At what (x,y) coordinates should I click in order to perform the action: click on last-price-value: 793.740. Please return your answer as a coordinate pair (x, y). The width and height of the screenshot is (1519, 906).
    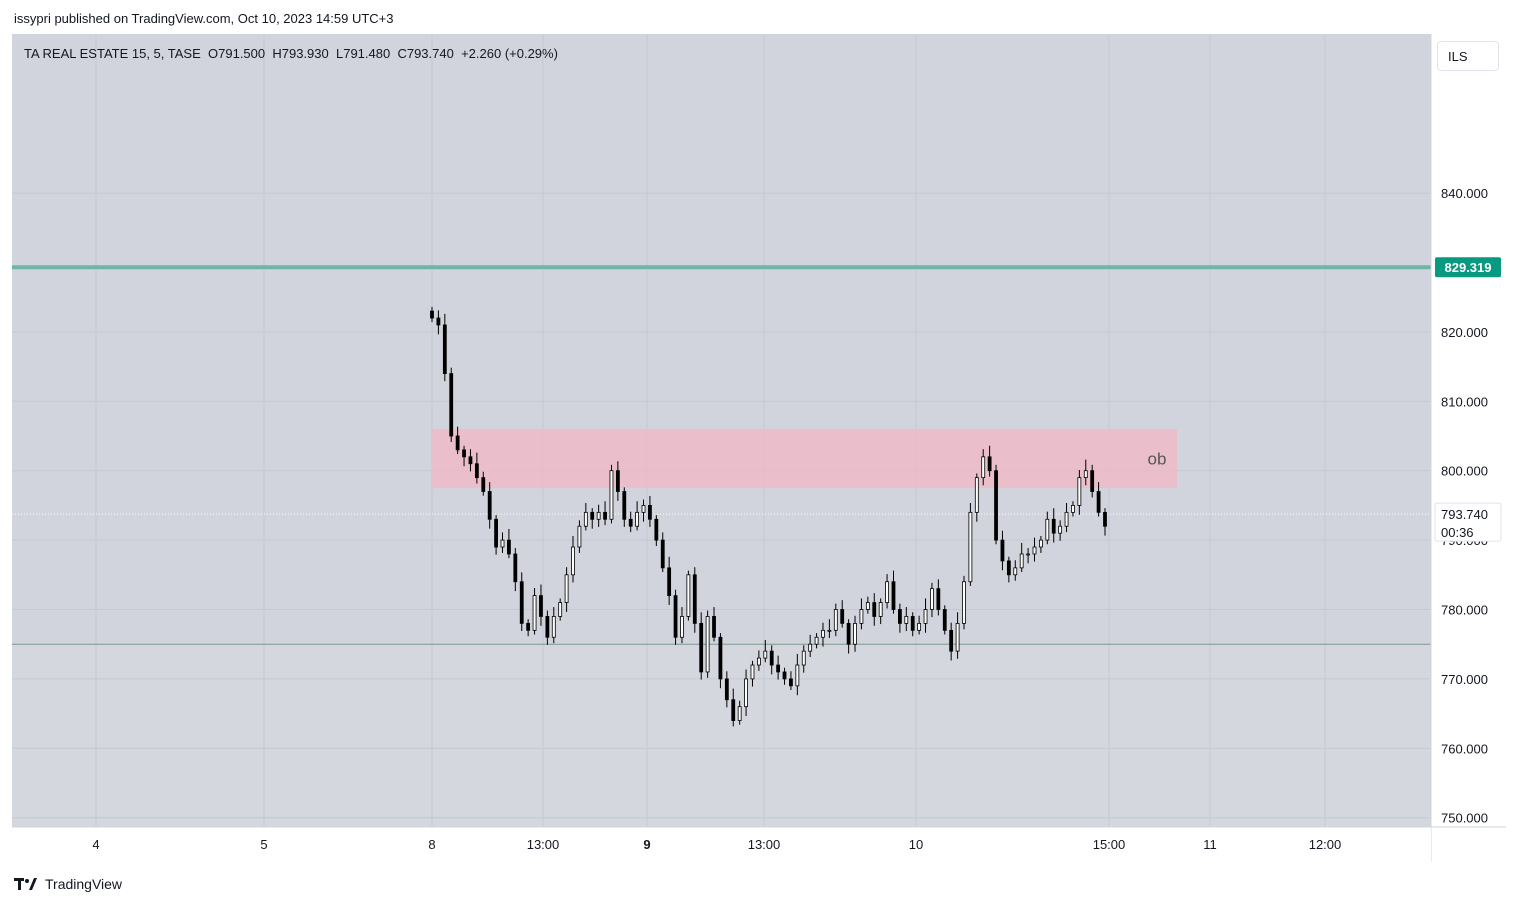
    Looking at the image, I should click on (1464, 514).